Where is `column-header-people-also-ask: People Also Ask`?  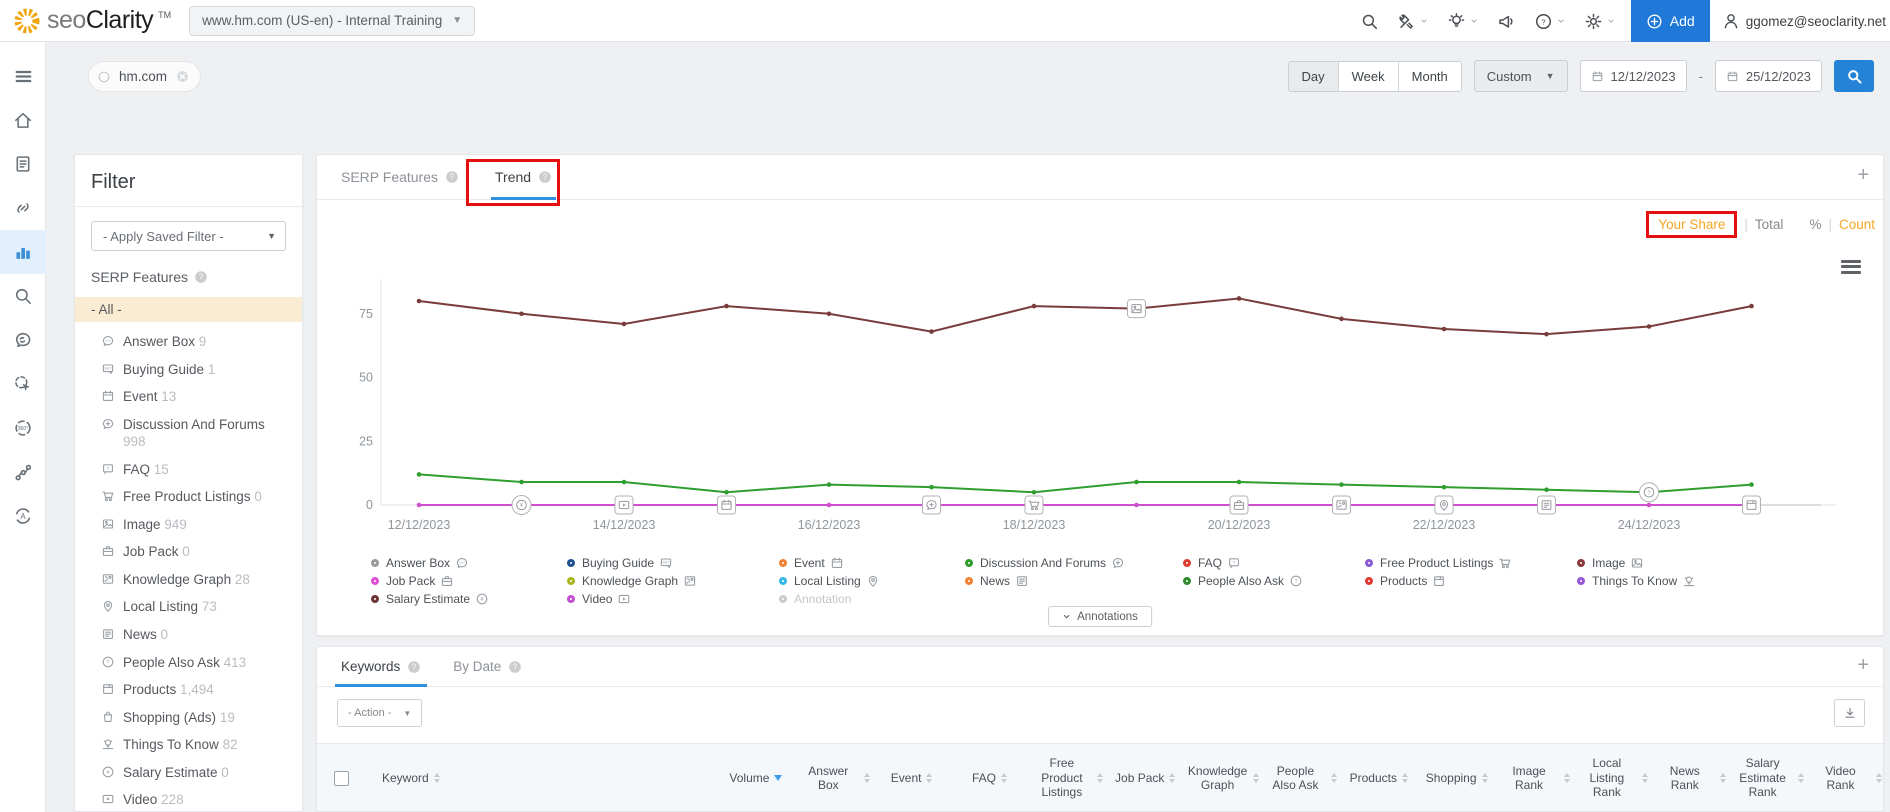
column-header-people-also-ask: People Also Ask is located at coordinates (1301, 778).